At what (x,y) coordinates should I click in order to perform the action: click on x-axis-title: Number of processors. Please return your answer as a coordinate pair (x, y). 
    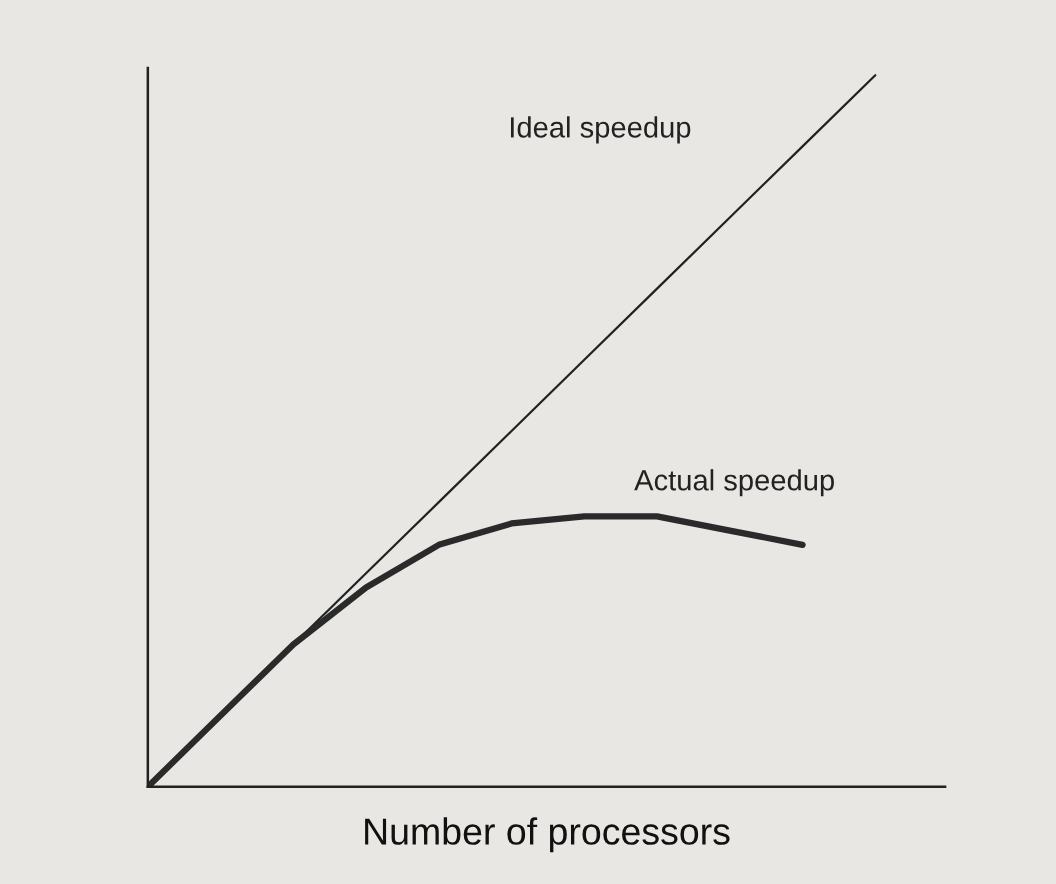
    Looking at the image, I should click on (547, 835).